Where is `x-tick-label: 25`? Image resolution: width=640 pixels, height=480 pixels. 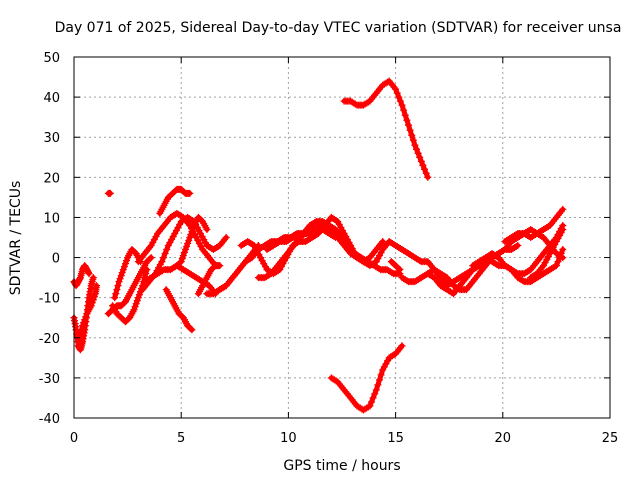
x-tick-label: 25 is located at coordinates (610, 438).